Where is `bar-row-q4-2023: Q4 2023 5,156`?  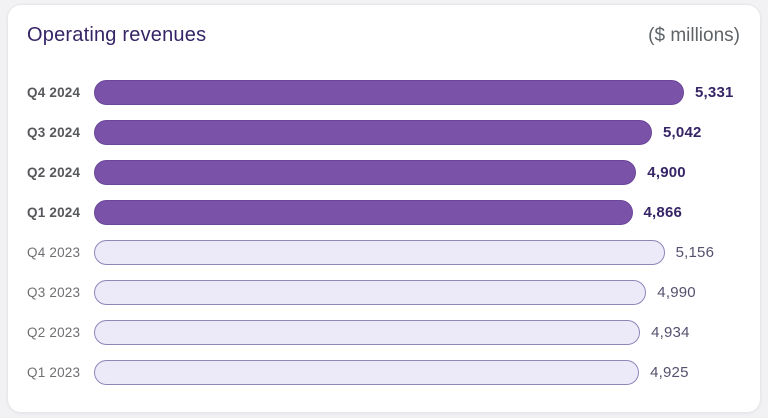
bar-row-q4-2023: Q4 2023 5,156 is located at coordinates (393, 252).